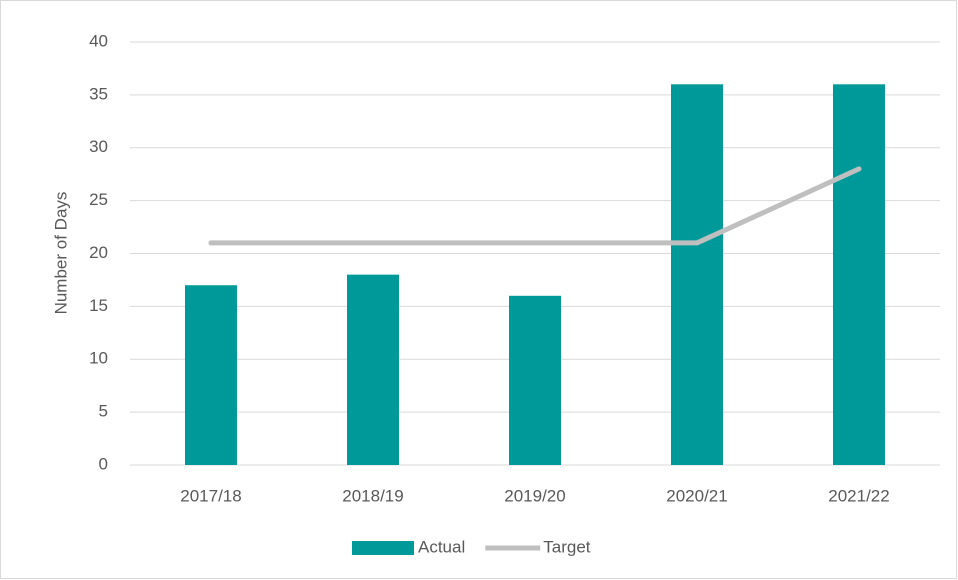 The height and width of the screenshot is (580, 958). I want to click on y-tick-label: 0, so click(103, 463).